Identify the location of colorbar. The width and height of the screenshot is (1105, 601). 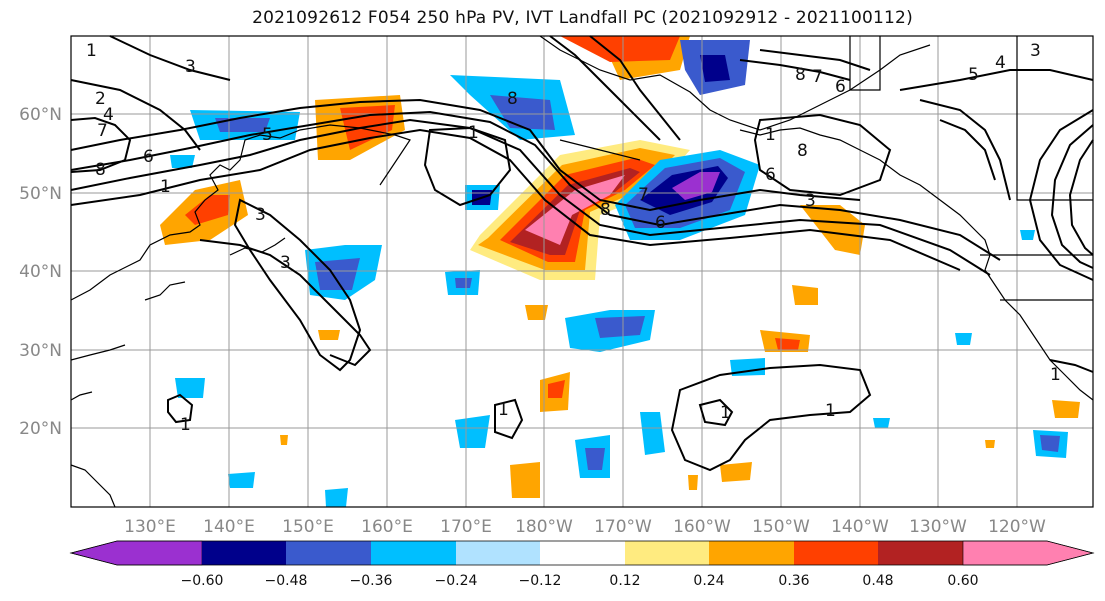
(582, 553).